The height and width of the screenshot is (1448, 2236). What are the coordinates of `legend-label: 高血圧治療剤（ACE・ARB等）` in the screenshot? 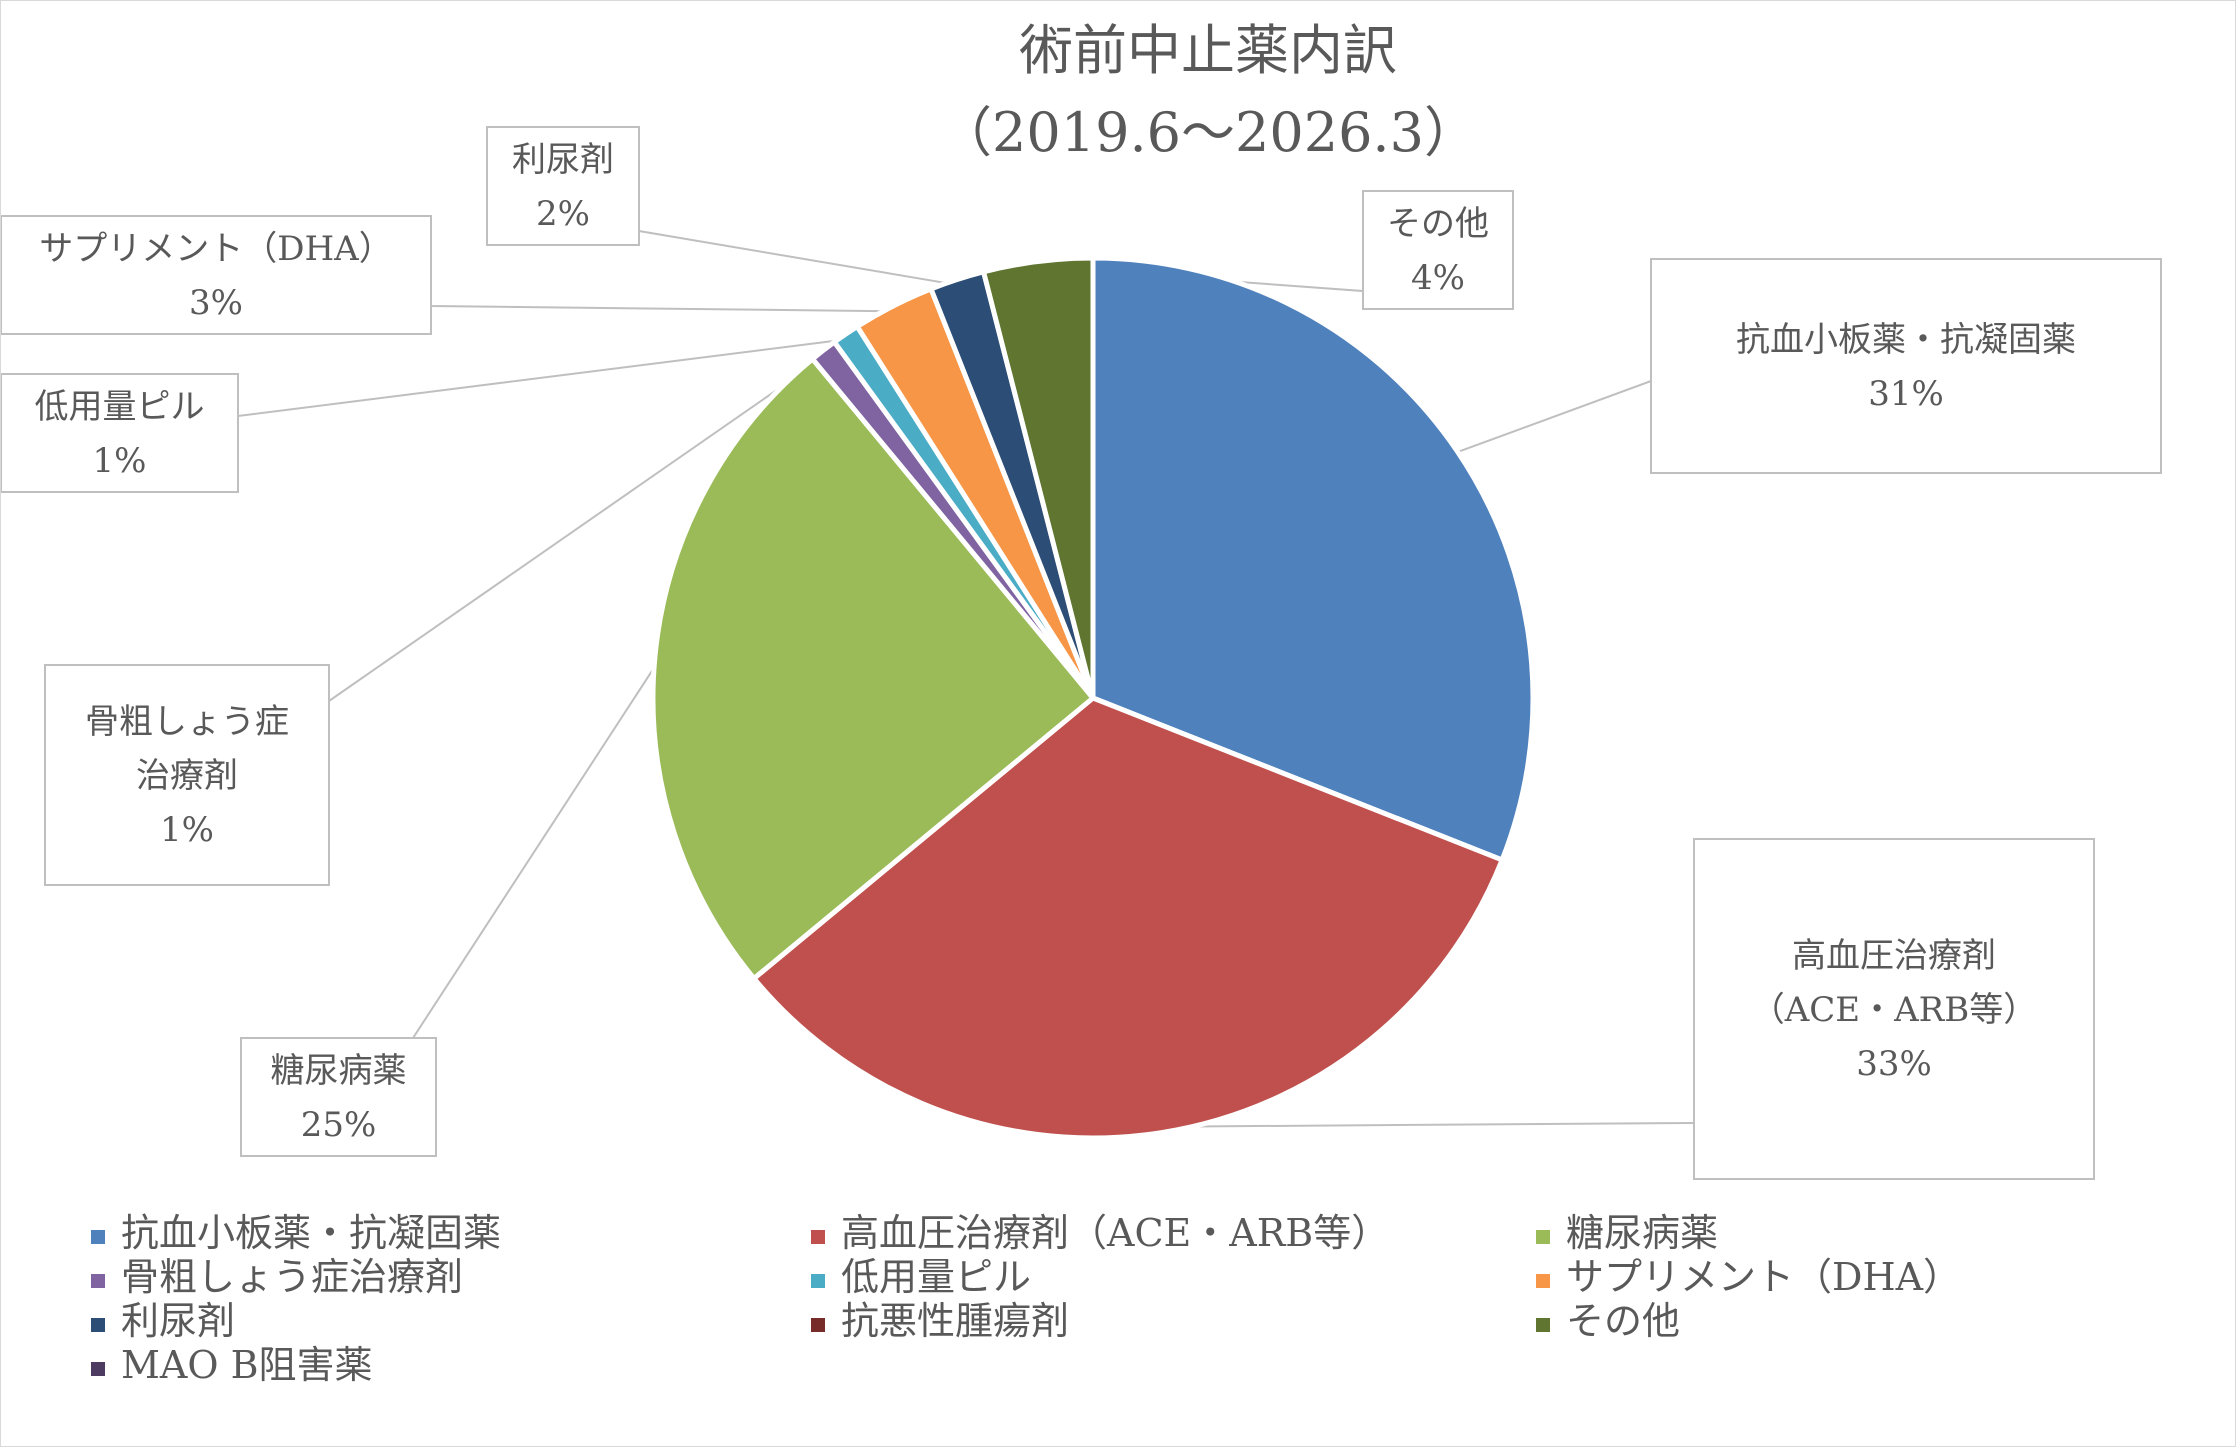 It's located at (1115, 1233).